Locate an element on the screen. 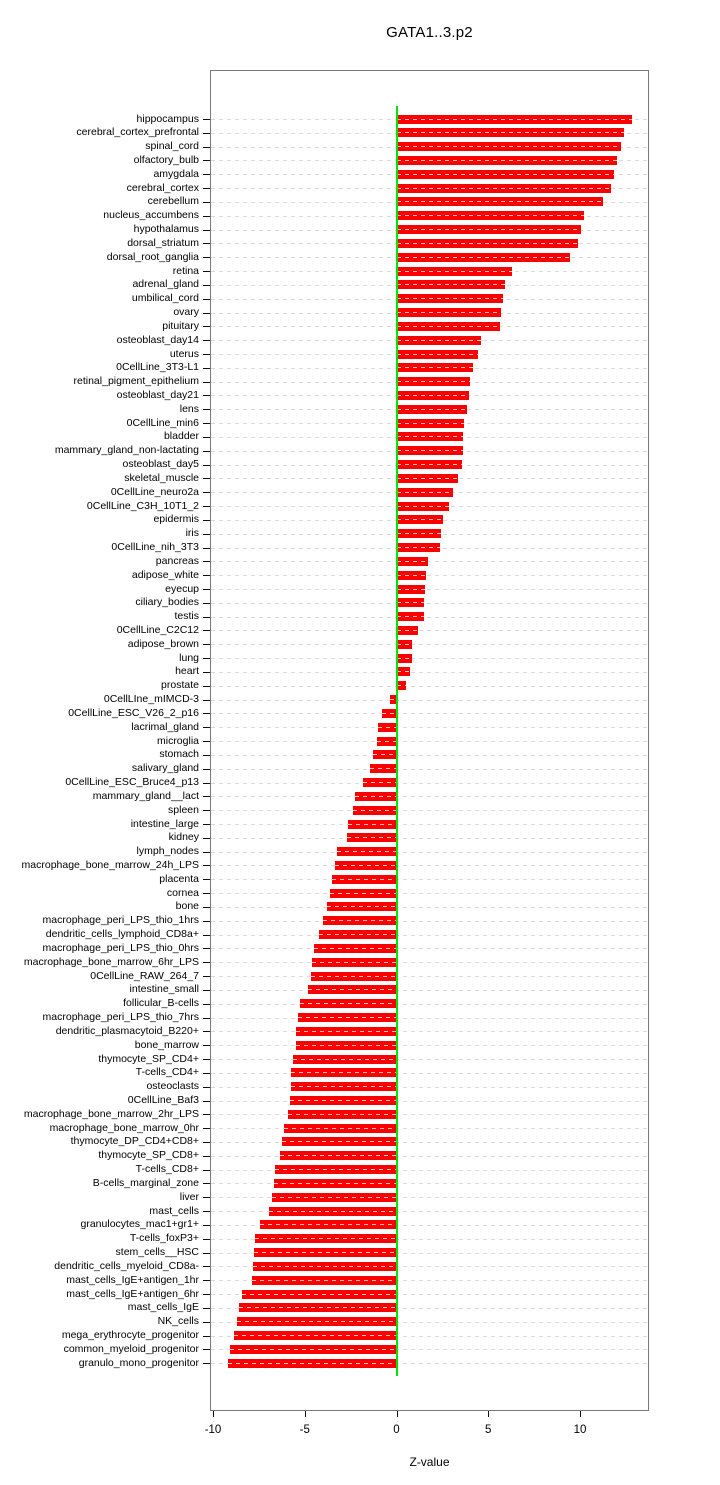 The width and height of the screenshot is (720, 1485). row-label: lens is located at coordinates (189, 408).